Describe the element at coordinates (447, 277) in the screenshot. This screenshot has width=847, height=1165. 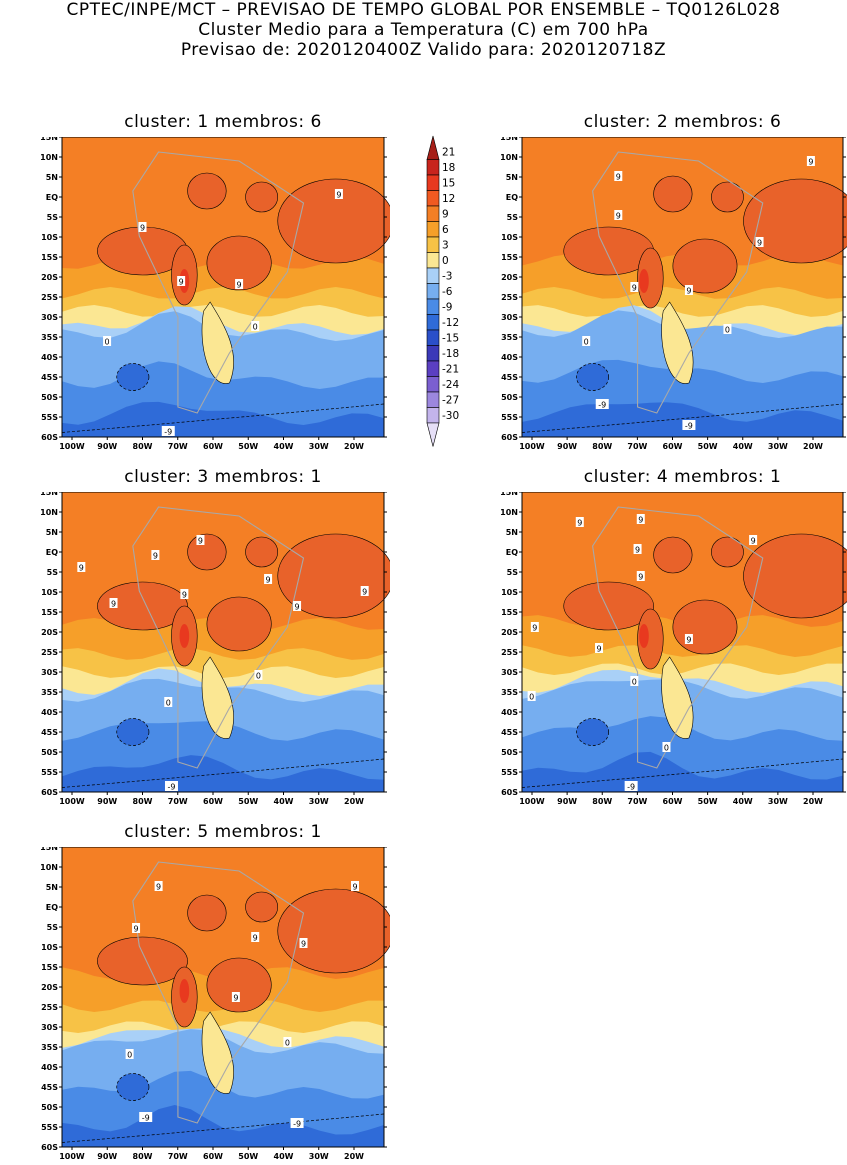
I see `colorbar-label: -3` at that location.